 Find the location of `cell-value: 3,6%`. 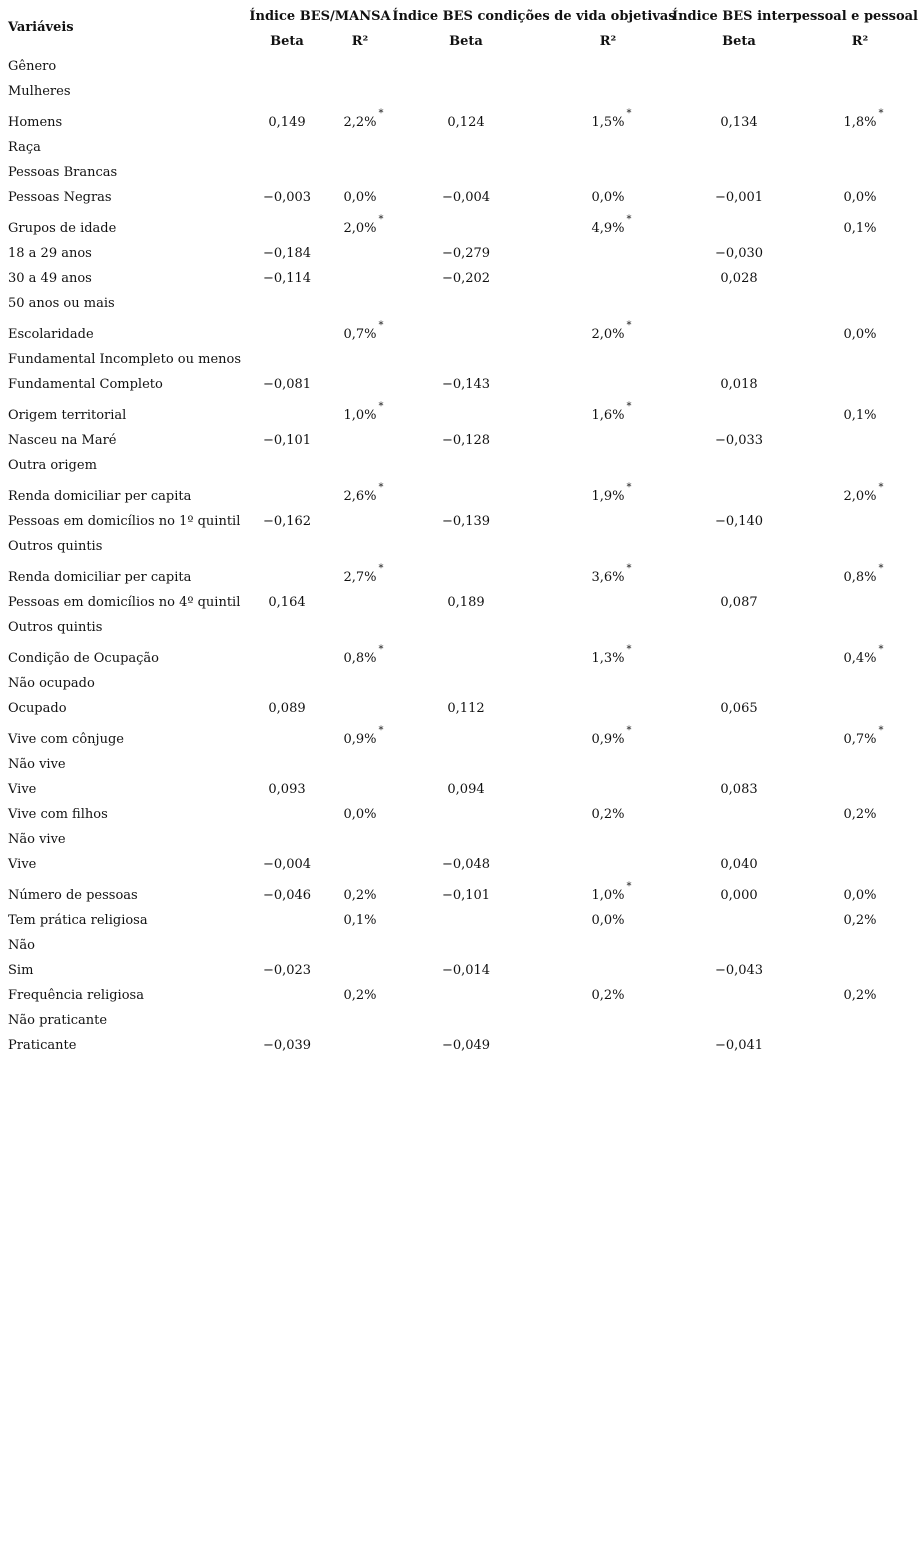

cell-value: 3,6% is located at coordinates (608, 577).